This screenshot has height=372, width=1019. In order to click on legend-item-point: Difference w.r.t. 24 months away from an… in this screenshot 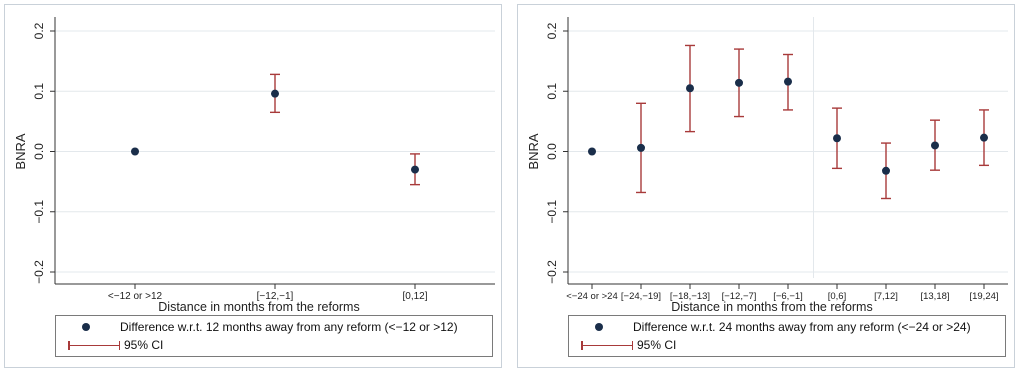, I will do `click(787, 328)`.